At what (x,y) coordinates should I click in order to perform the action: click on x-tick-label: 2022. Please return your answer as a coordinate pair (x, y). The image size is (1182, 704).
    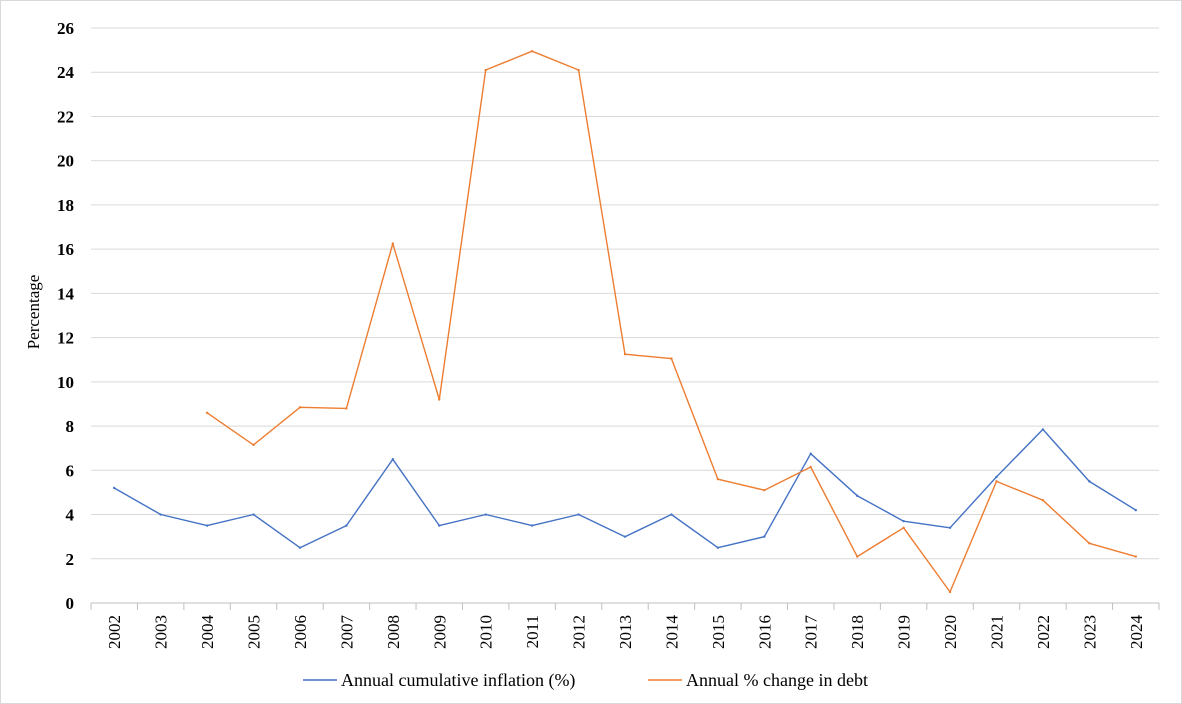
    Looking at the image, I should click on (1043, 632).